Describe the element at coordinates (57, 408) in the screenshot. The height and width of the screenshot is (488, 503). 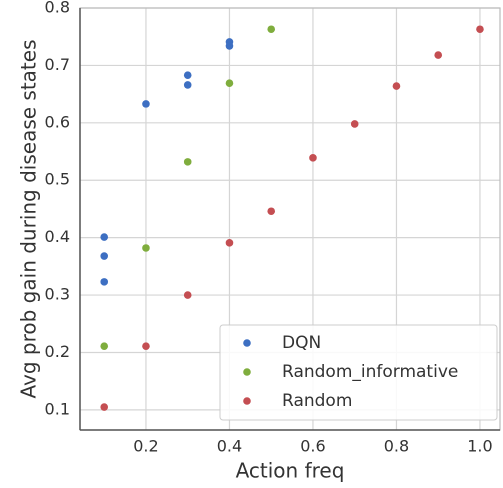
I see `y-tick-label: 0.1` at that location.